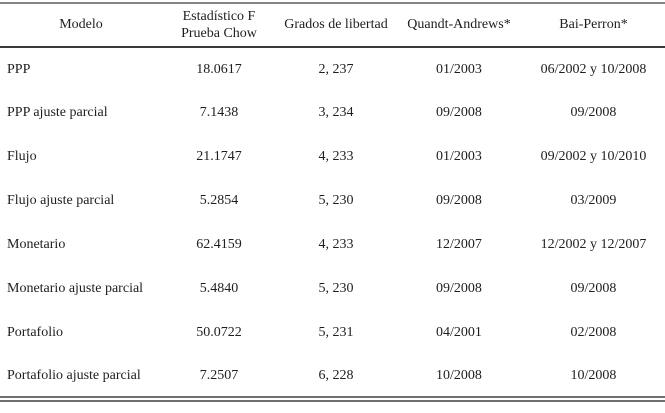 Image resolution: width=665 pixels, height=413 pixels. Describe the element at coordinates (593, 69) in the screenshot. I see `cell-bai: 06/2002 y 10/2008` at that location.